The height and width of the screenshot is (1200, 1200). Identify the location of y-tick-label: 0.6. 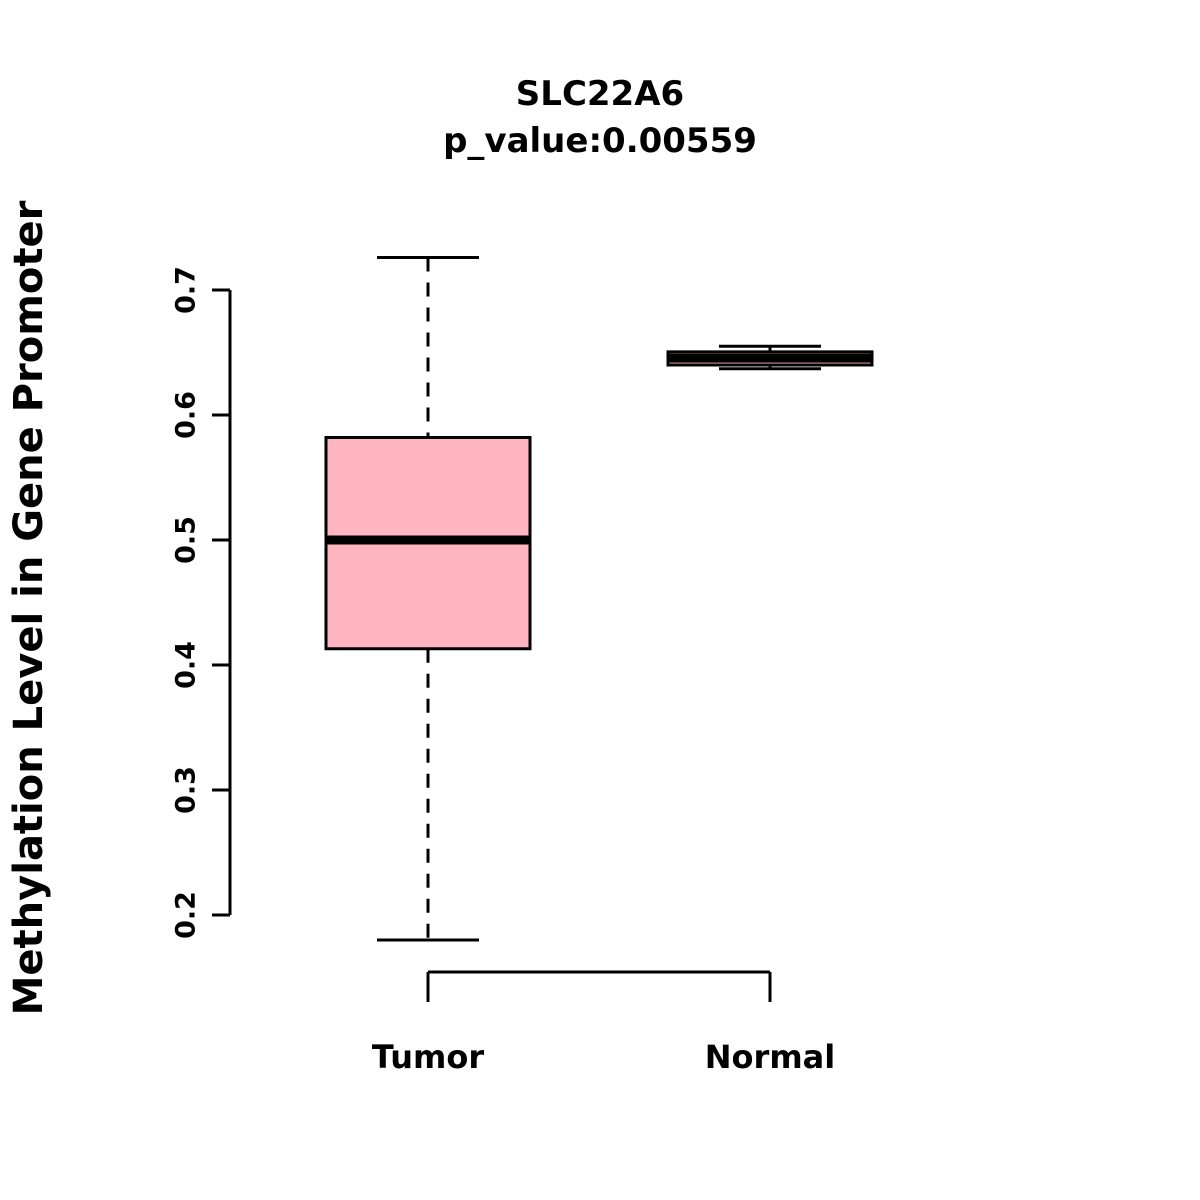
(186, 415).